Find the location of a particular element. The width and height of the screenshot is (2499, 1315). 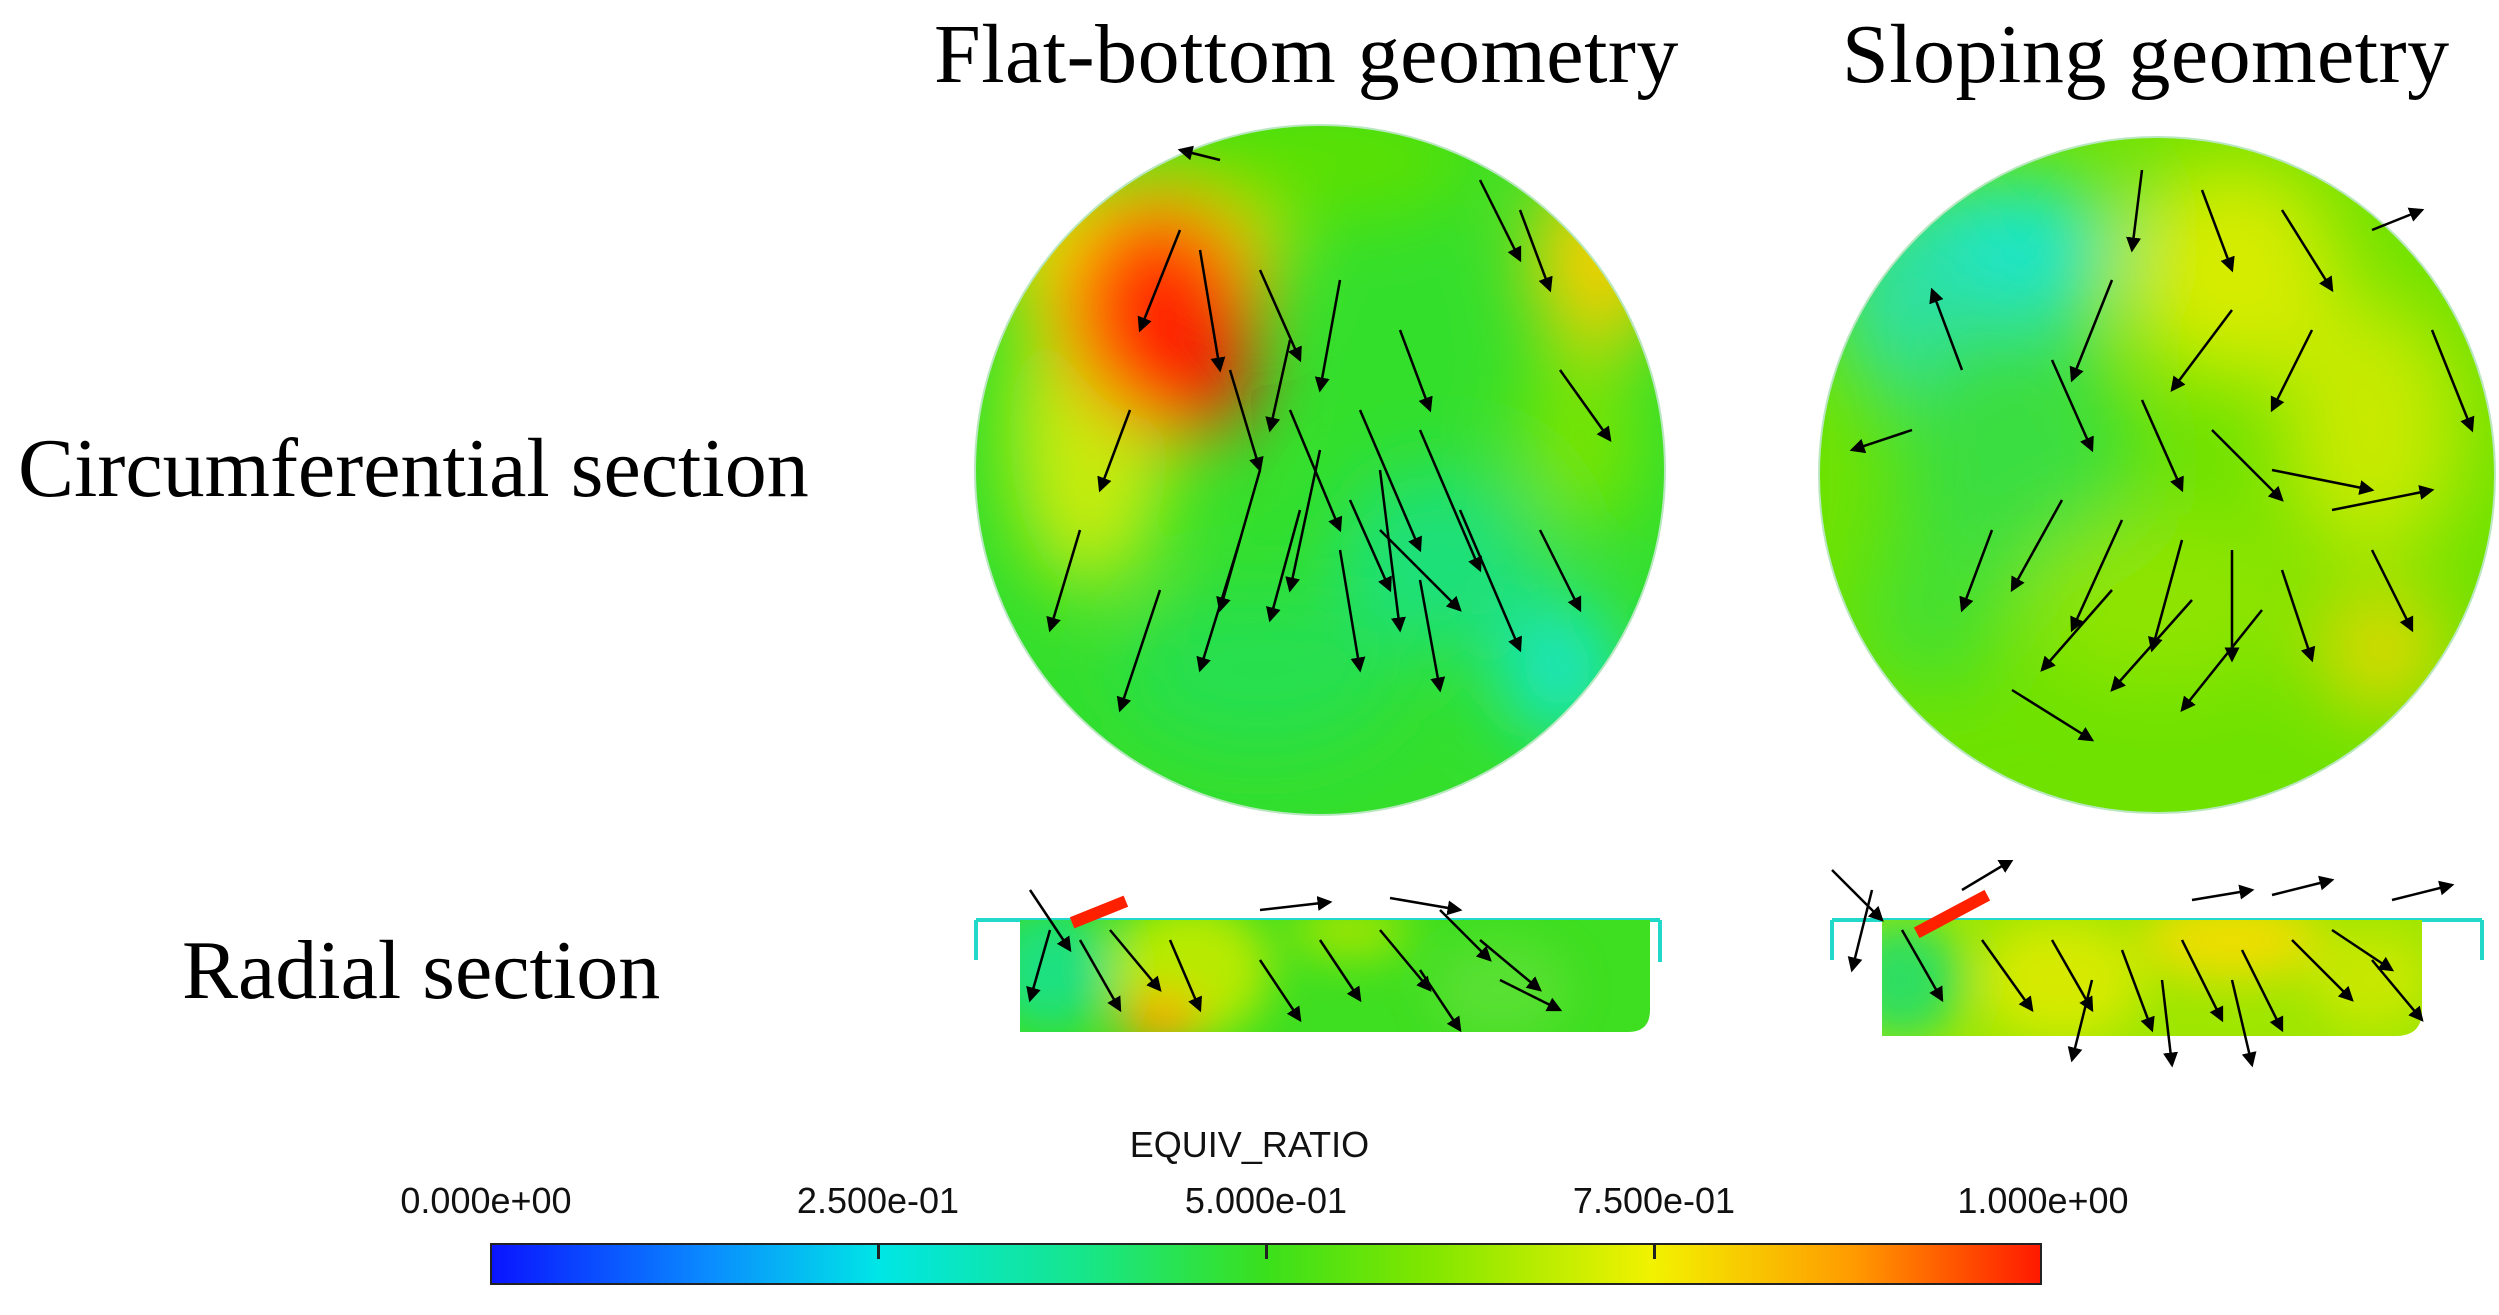

column-title-sloping: Sloping geometry is located at coordinates (2146, 54).